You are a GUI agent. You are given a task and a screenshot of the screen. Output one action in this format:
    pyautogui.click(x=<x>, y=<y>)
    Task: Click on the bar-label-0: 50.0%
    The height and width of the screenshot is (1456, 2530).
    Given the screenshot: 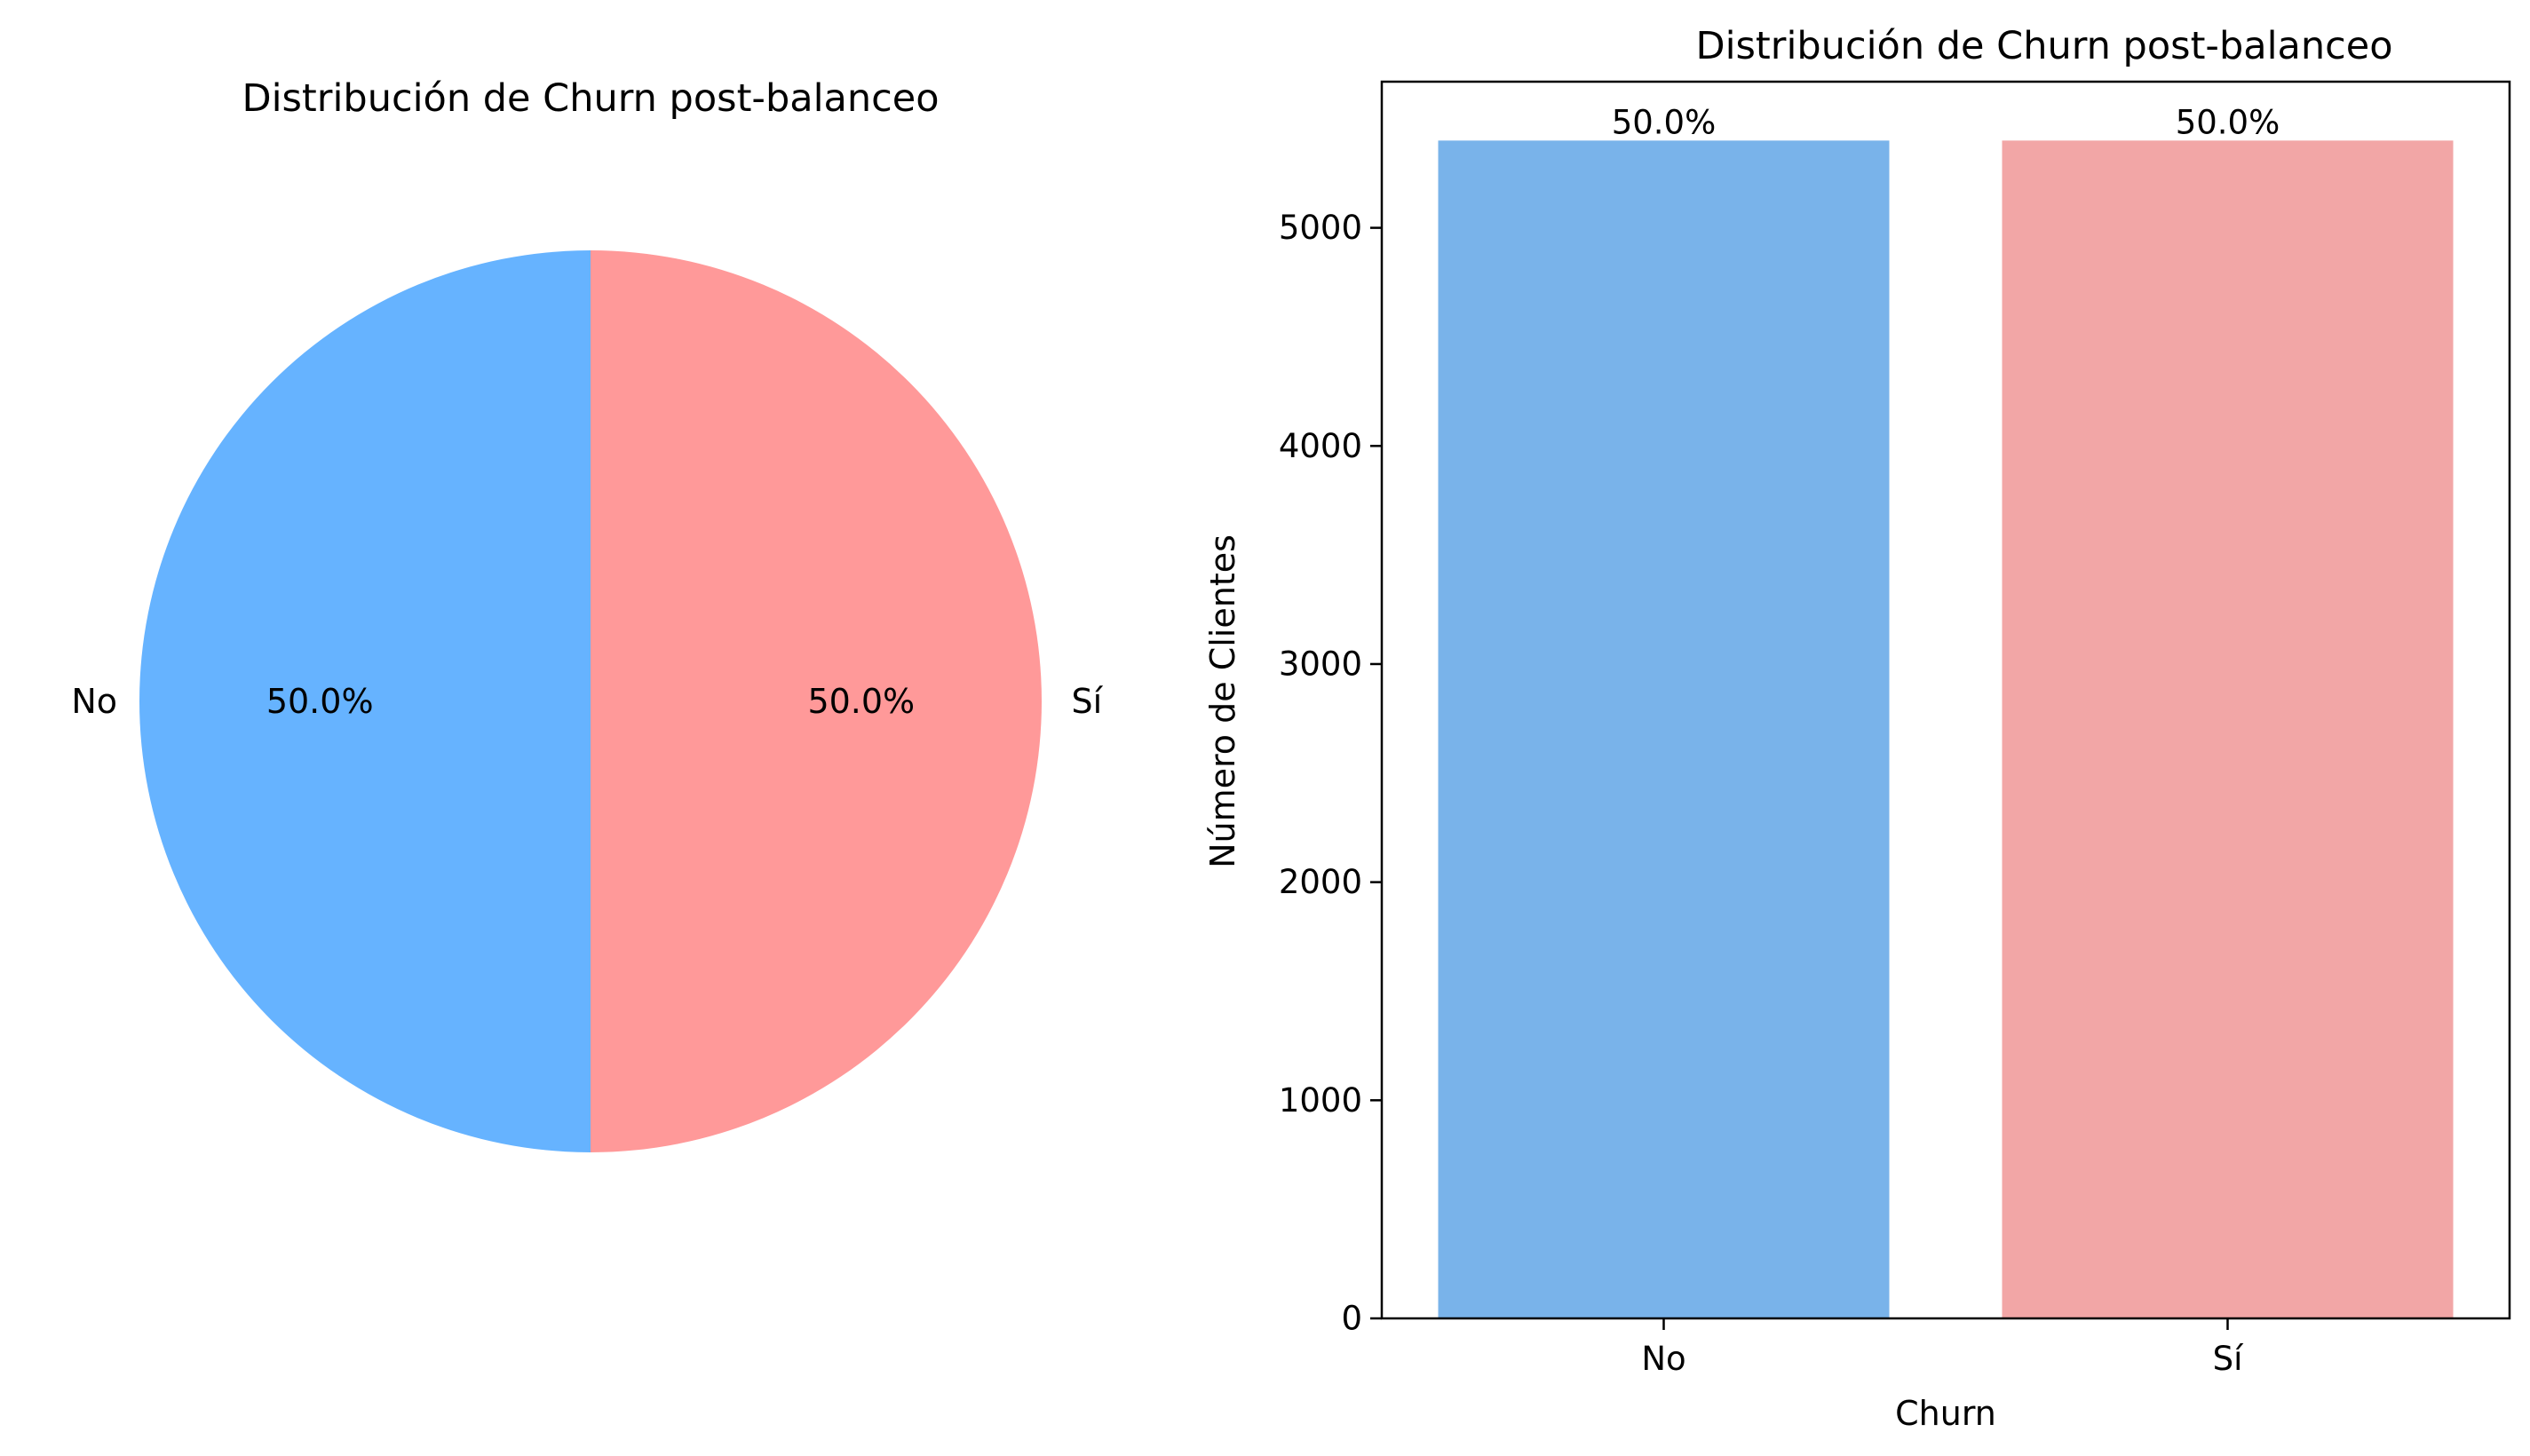 What is the action you would take?
    pyautogui.click(x=1664, y=122)
    